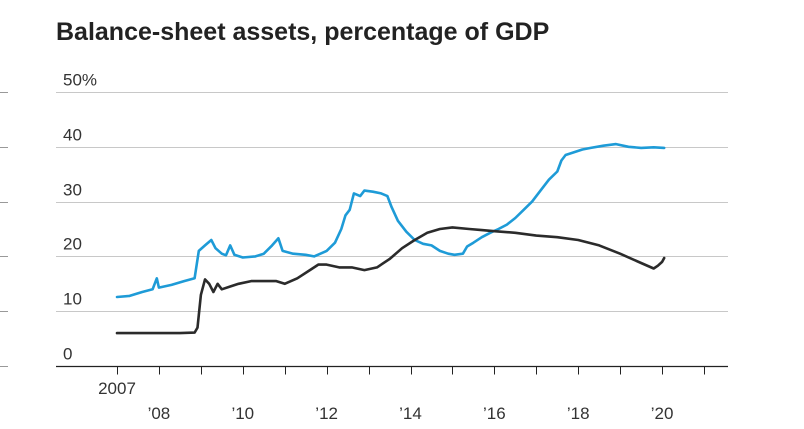 This screenshot has height=429, width=804. I want to click on y-tick-label: 0, so click(67, 354).